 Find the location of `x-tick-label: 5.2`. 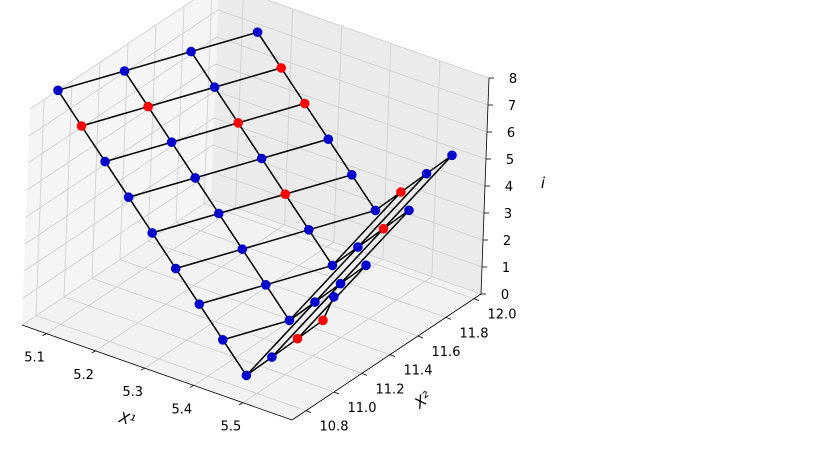

x-tick-label: 5.2 is located at coordinates (83, 375).